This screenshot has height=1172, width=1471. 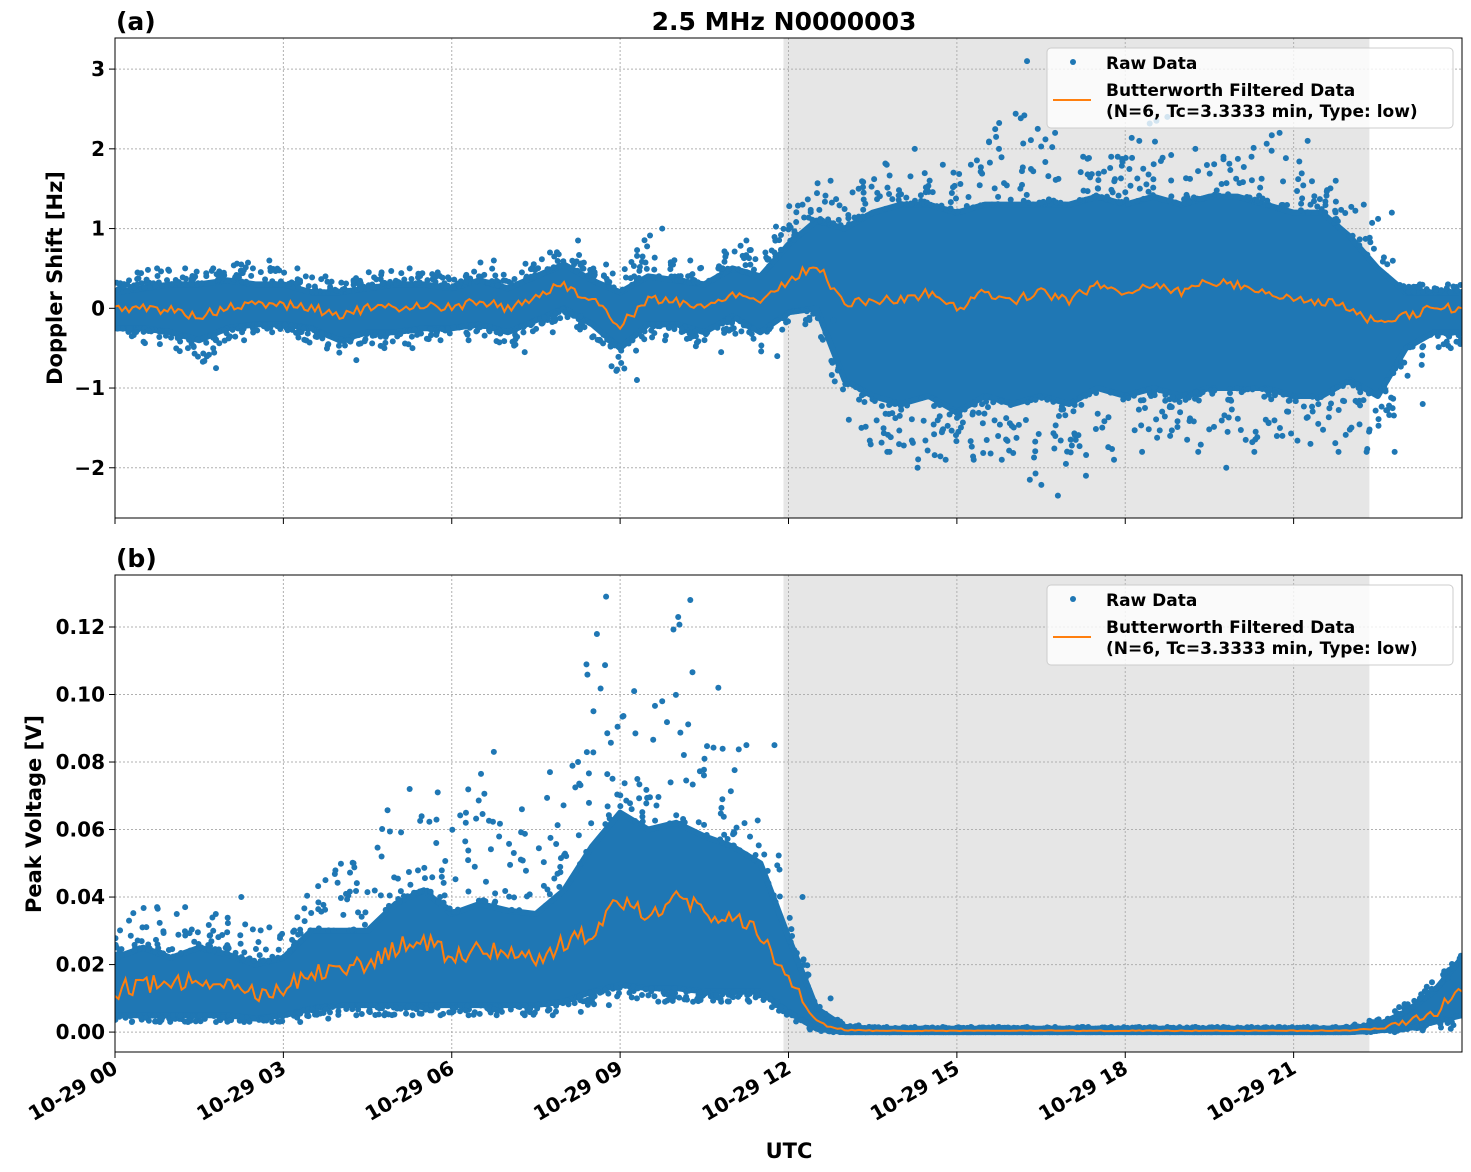 I want to click on x-tick-label: 10-29 09, so click(x=578, y=1091).